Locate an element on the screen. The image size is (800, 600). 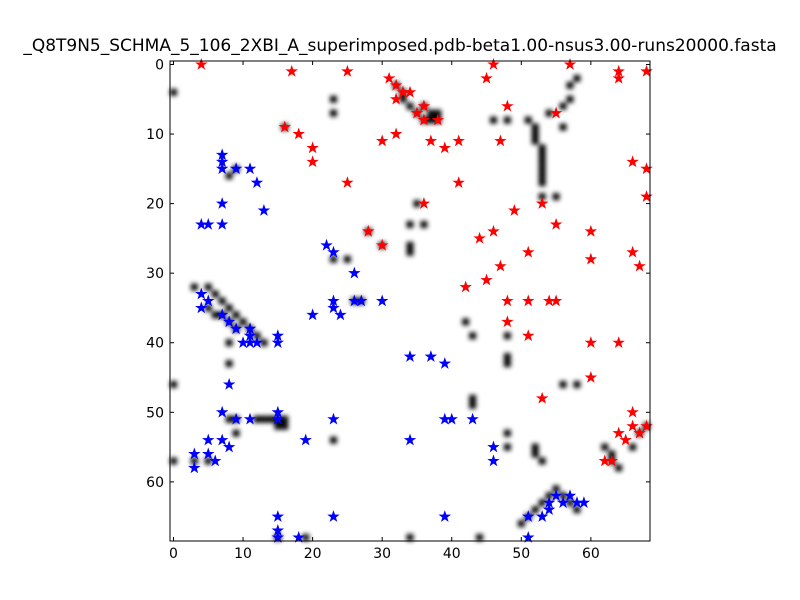
tick-label: 0 is located at coordinates (173, 554).